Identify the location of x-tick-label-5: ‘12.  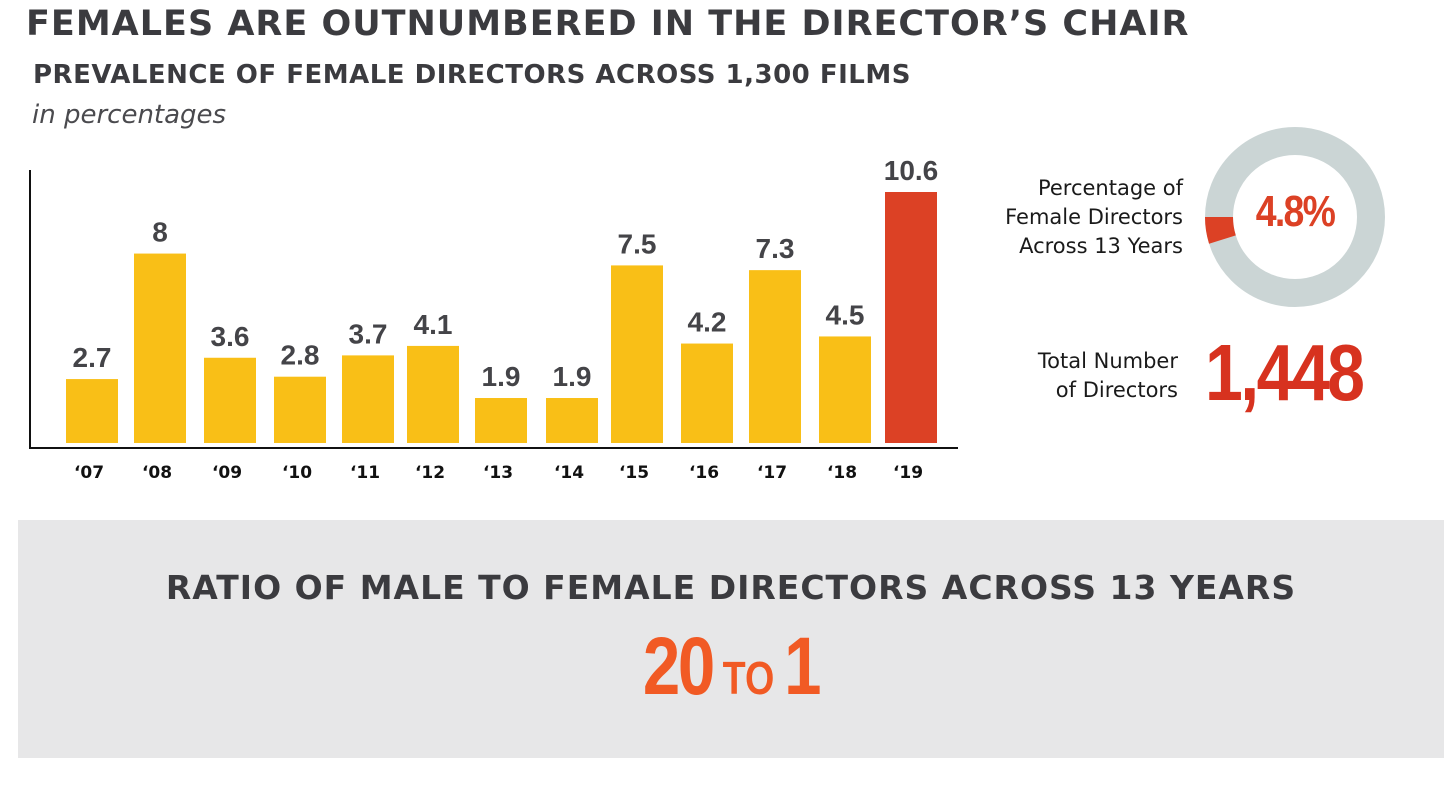
(430, 473).